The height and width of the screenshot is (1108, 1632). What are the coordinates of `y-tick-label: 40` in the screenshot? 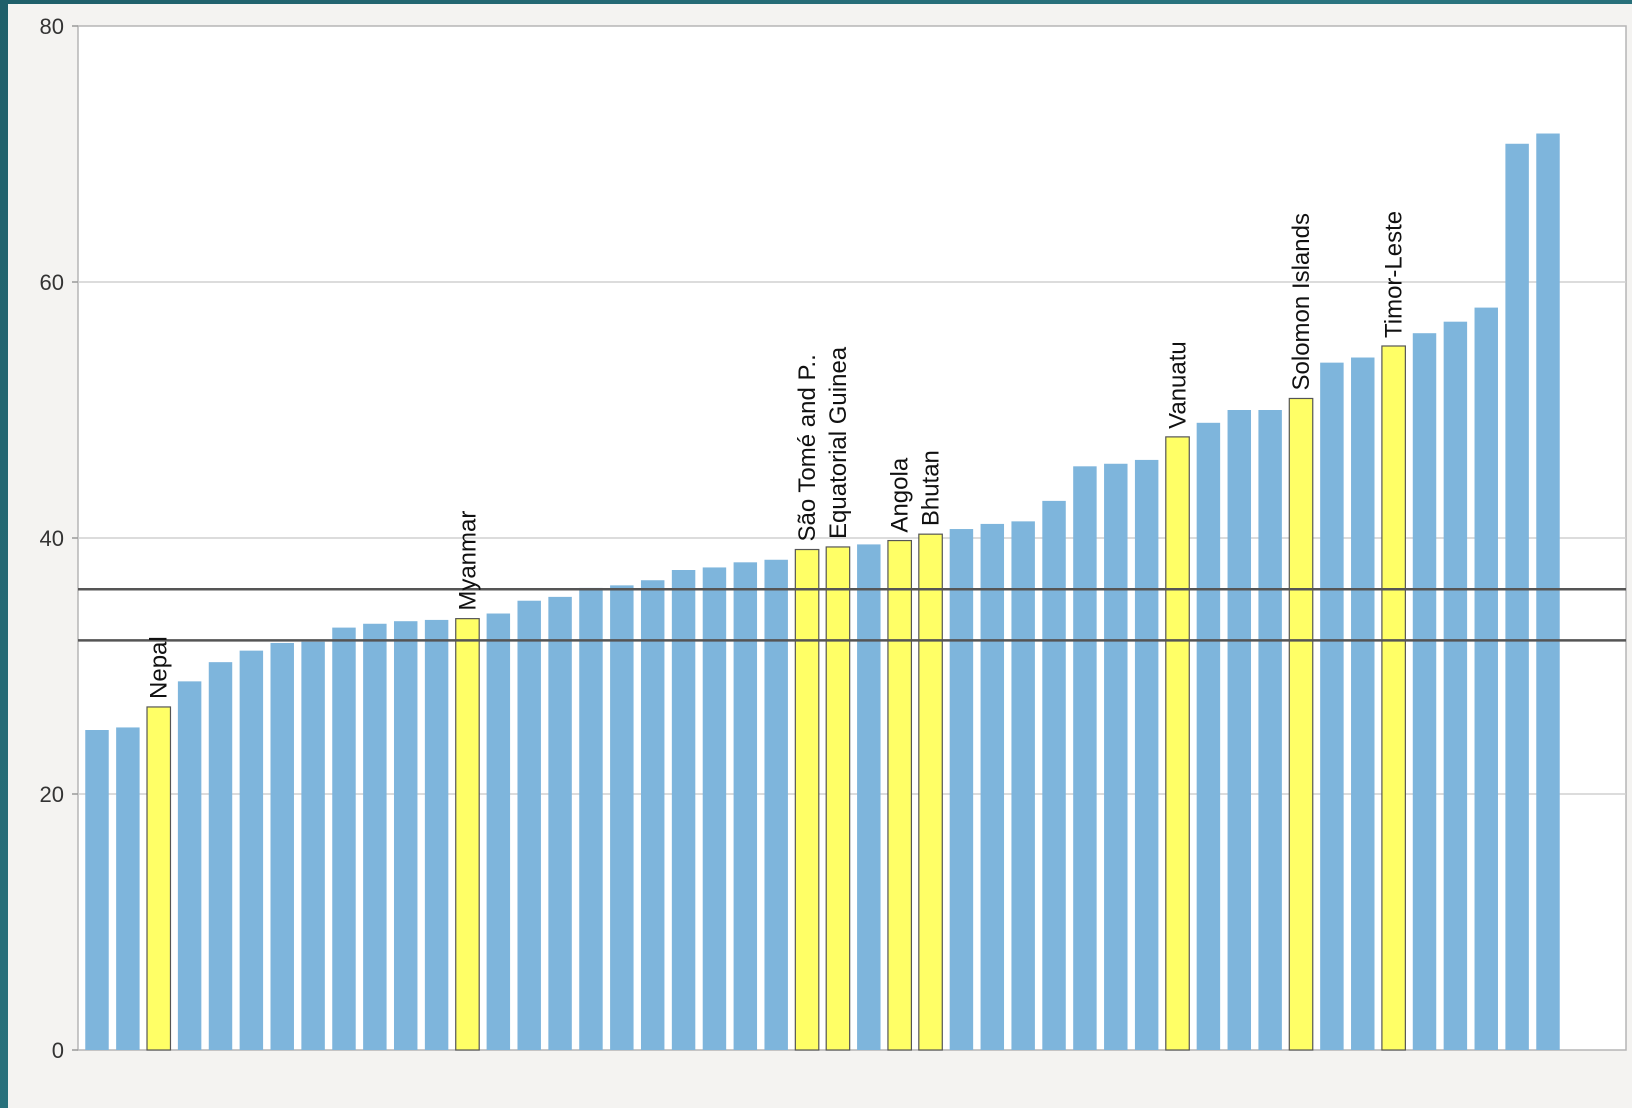 It's located at (52, 538).